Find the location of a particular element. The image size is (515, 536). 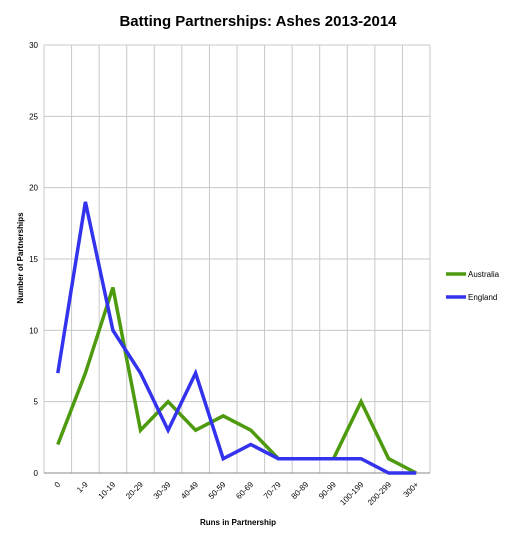

x-tick-label: 80-89 is located at coordinates (300, 490).